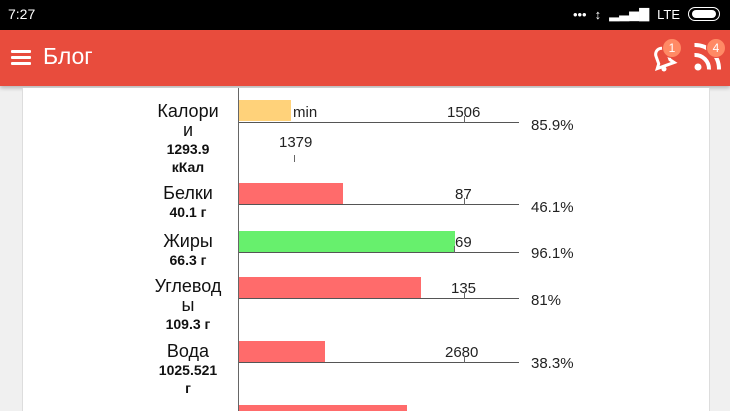  I want to click on notifications-badge: 1, so click(672, 48).